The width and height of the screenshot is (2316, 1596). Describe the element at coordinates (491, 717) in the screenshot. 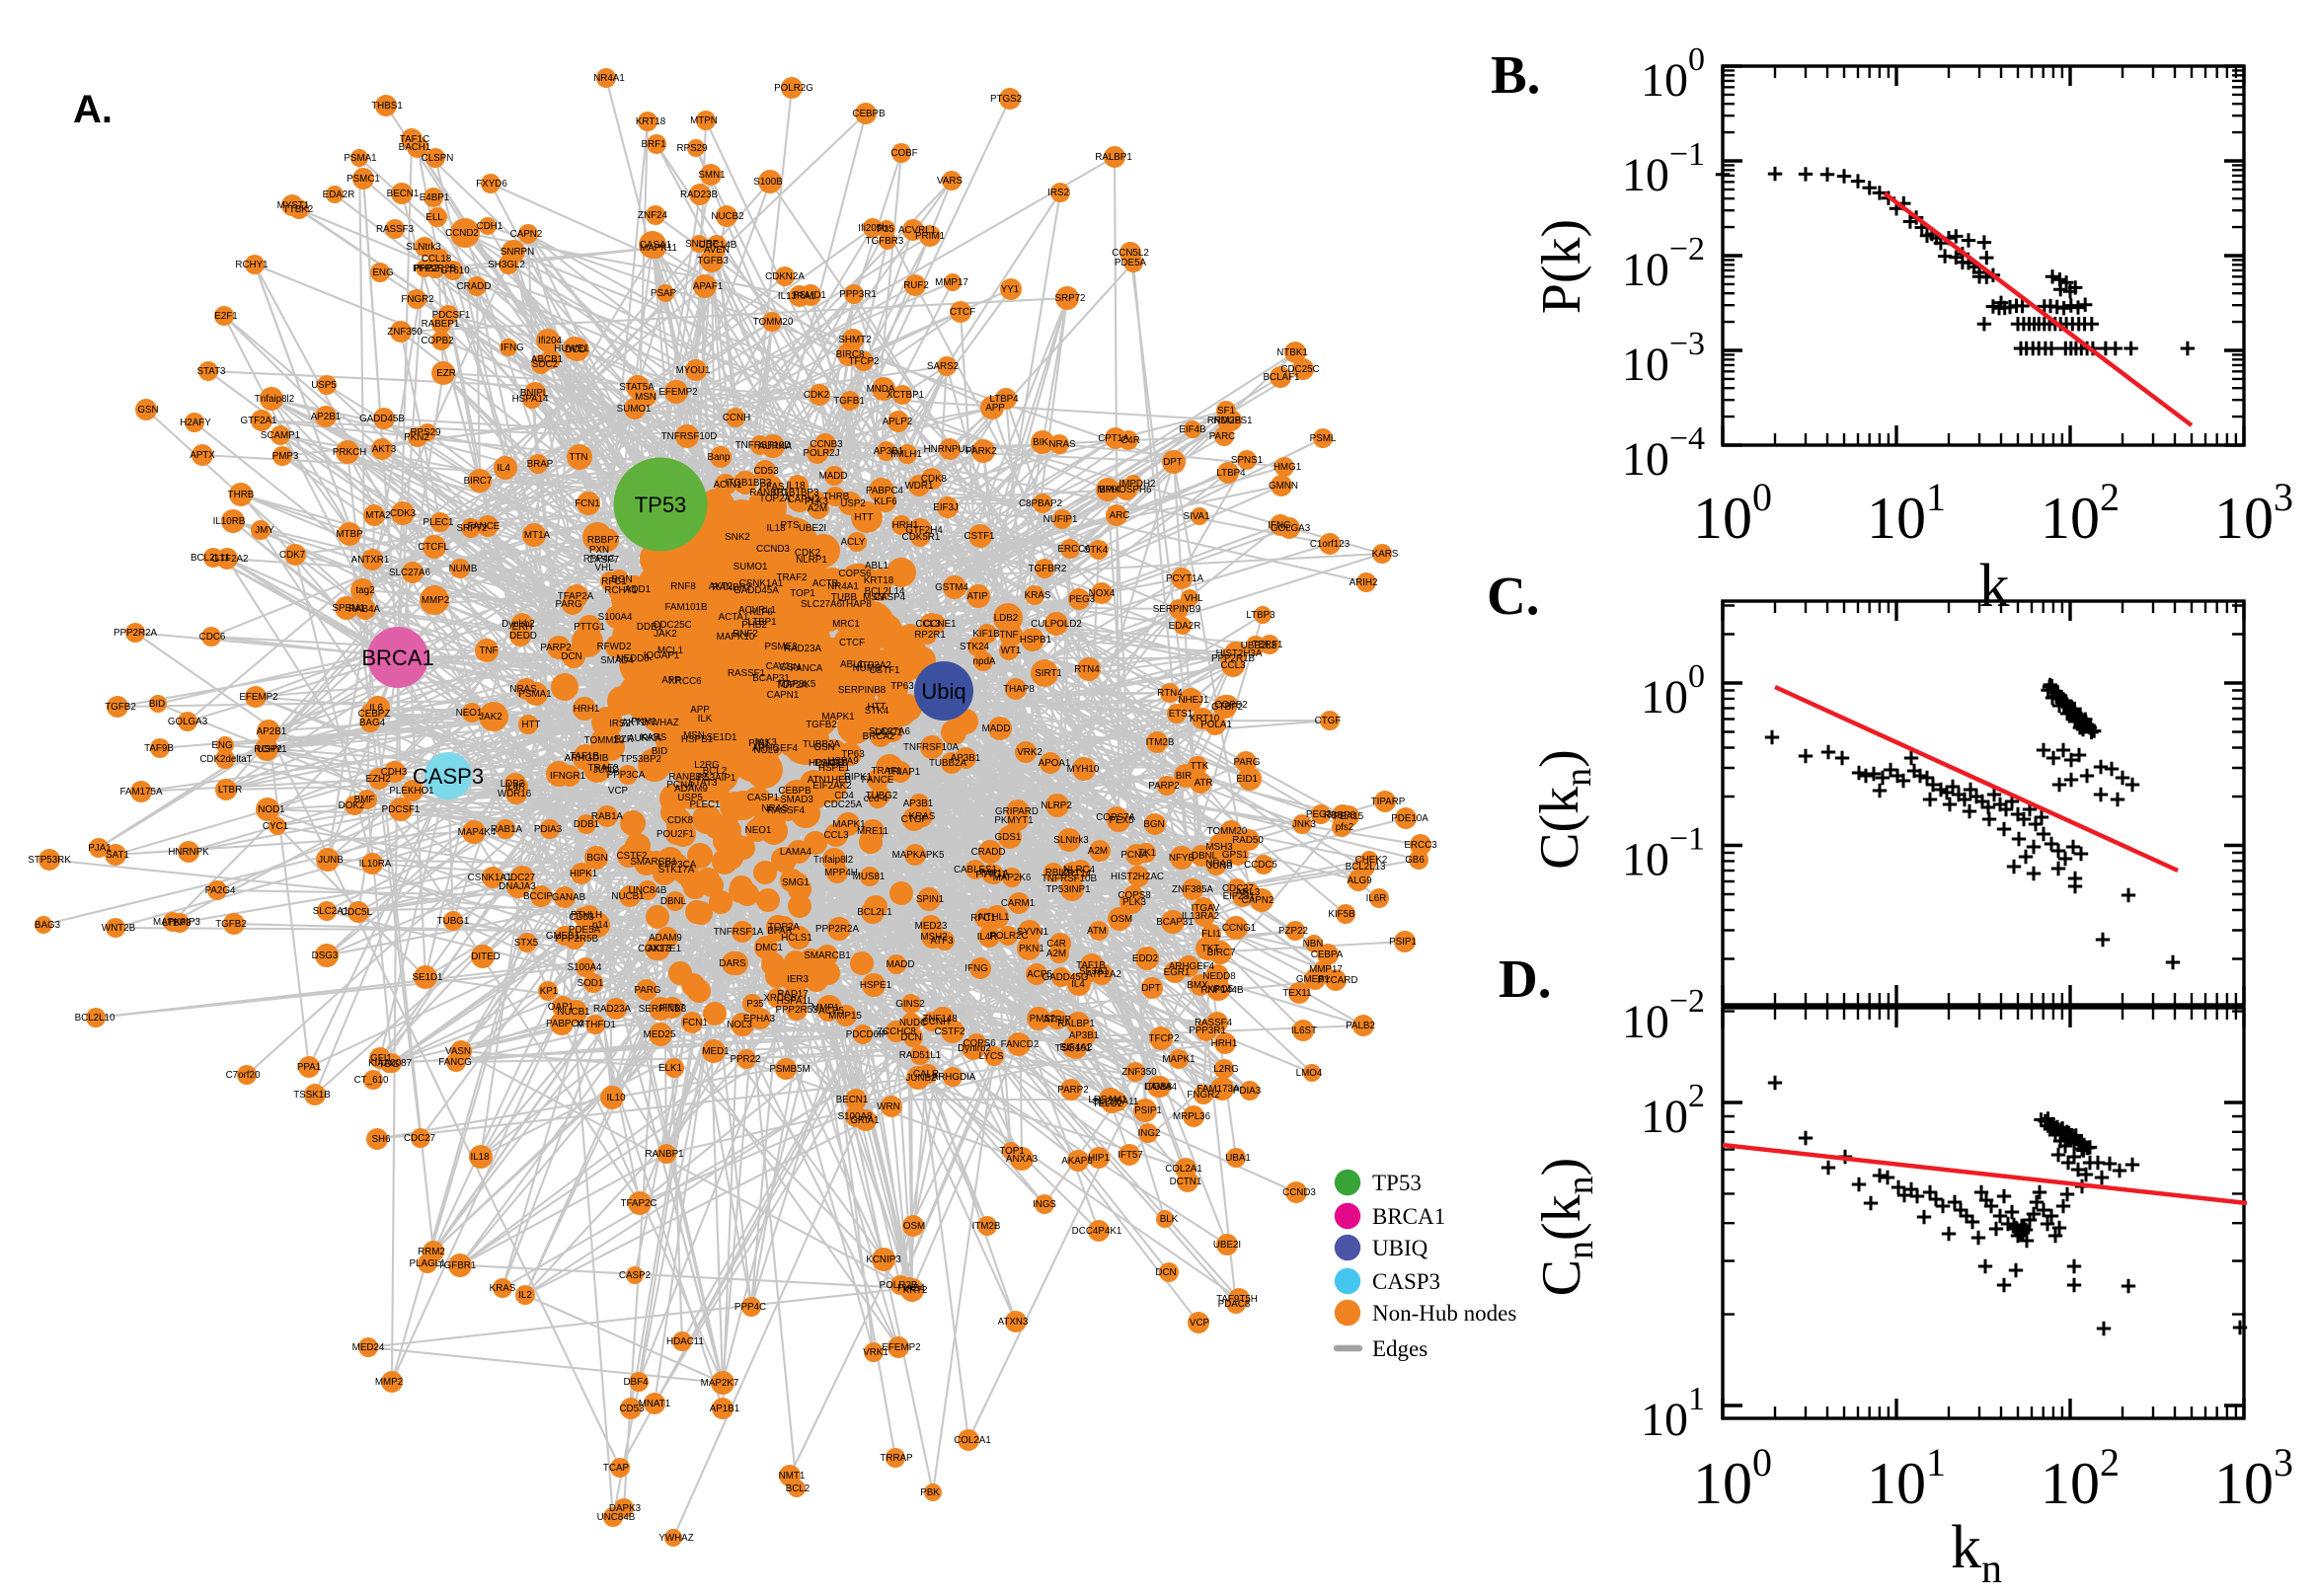

I see `svg-text: JAK2` at that location.